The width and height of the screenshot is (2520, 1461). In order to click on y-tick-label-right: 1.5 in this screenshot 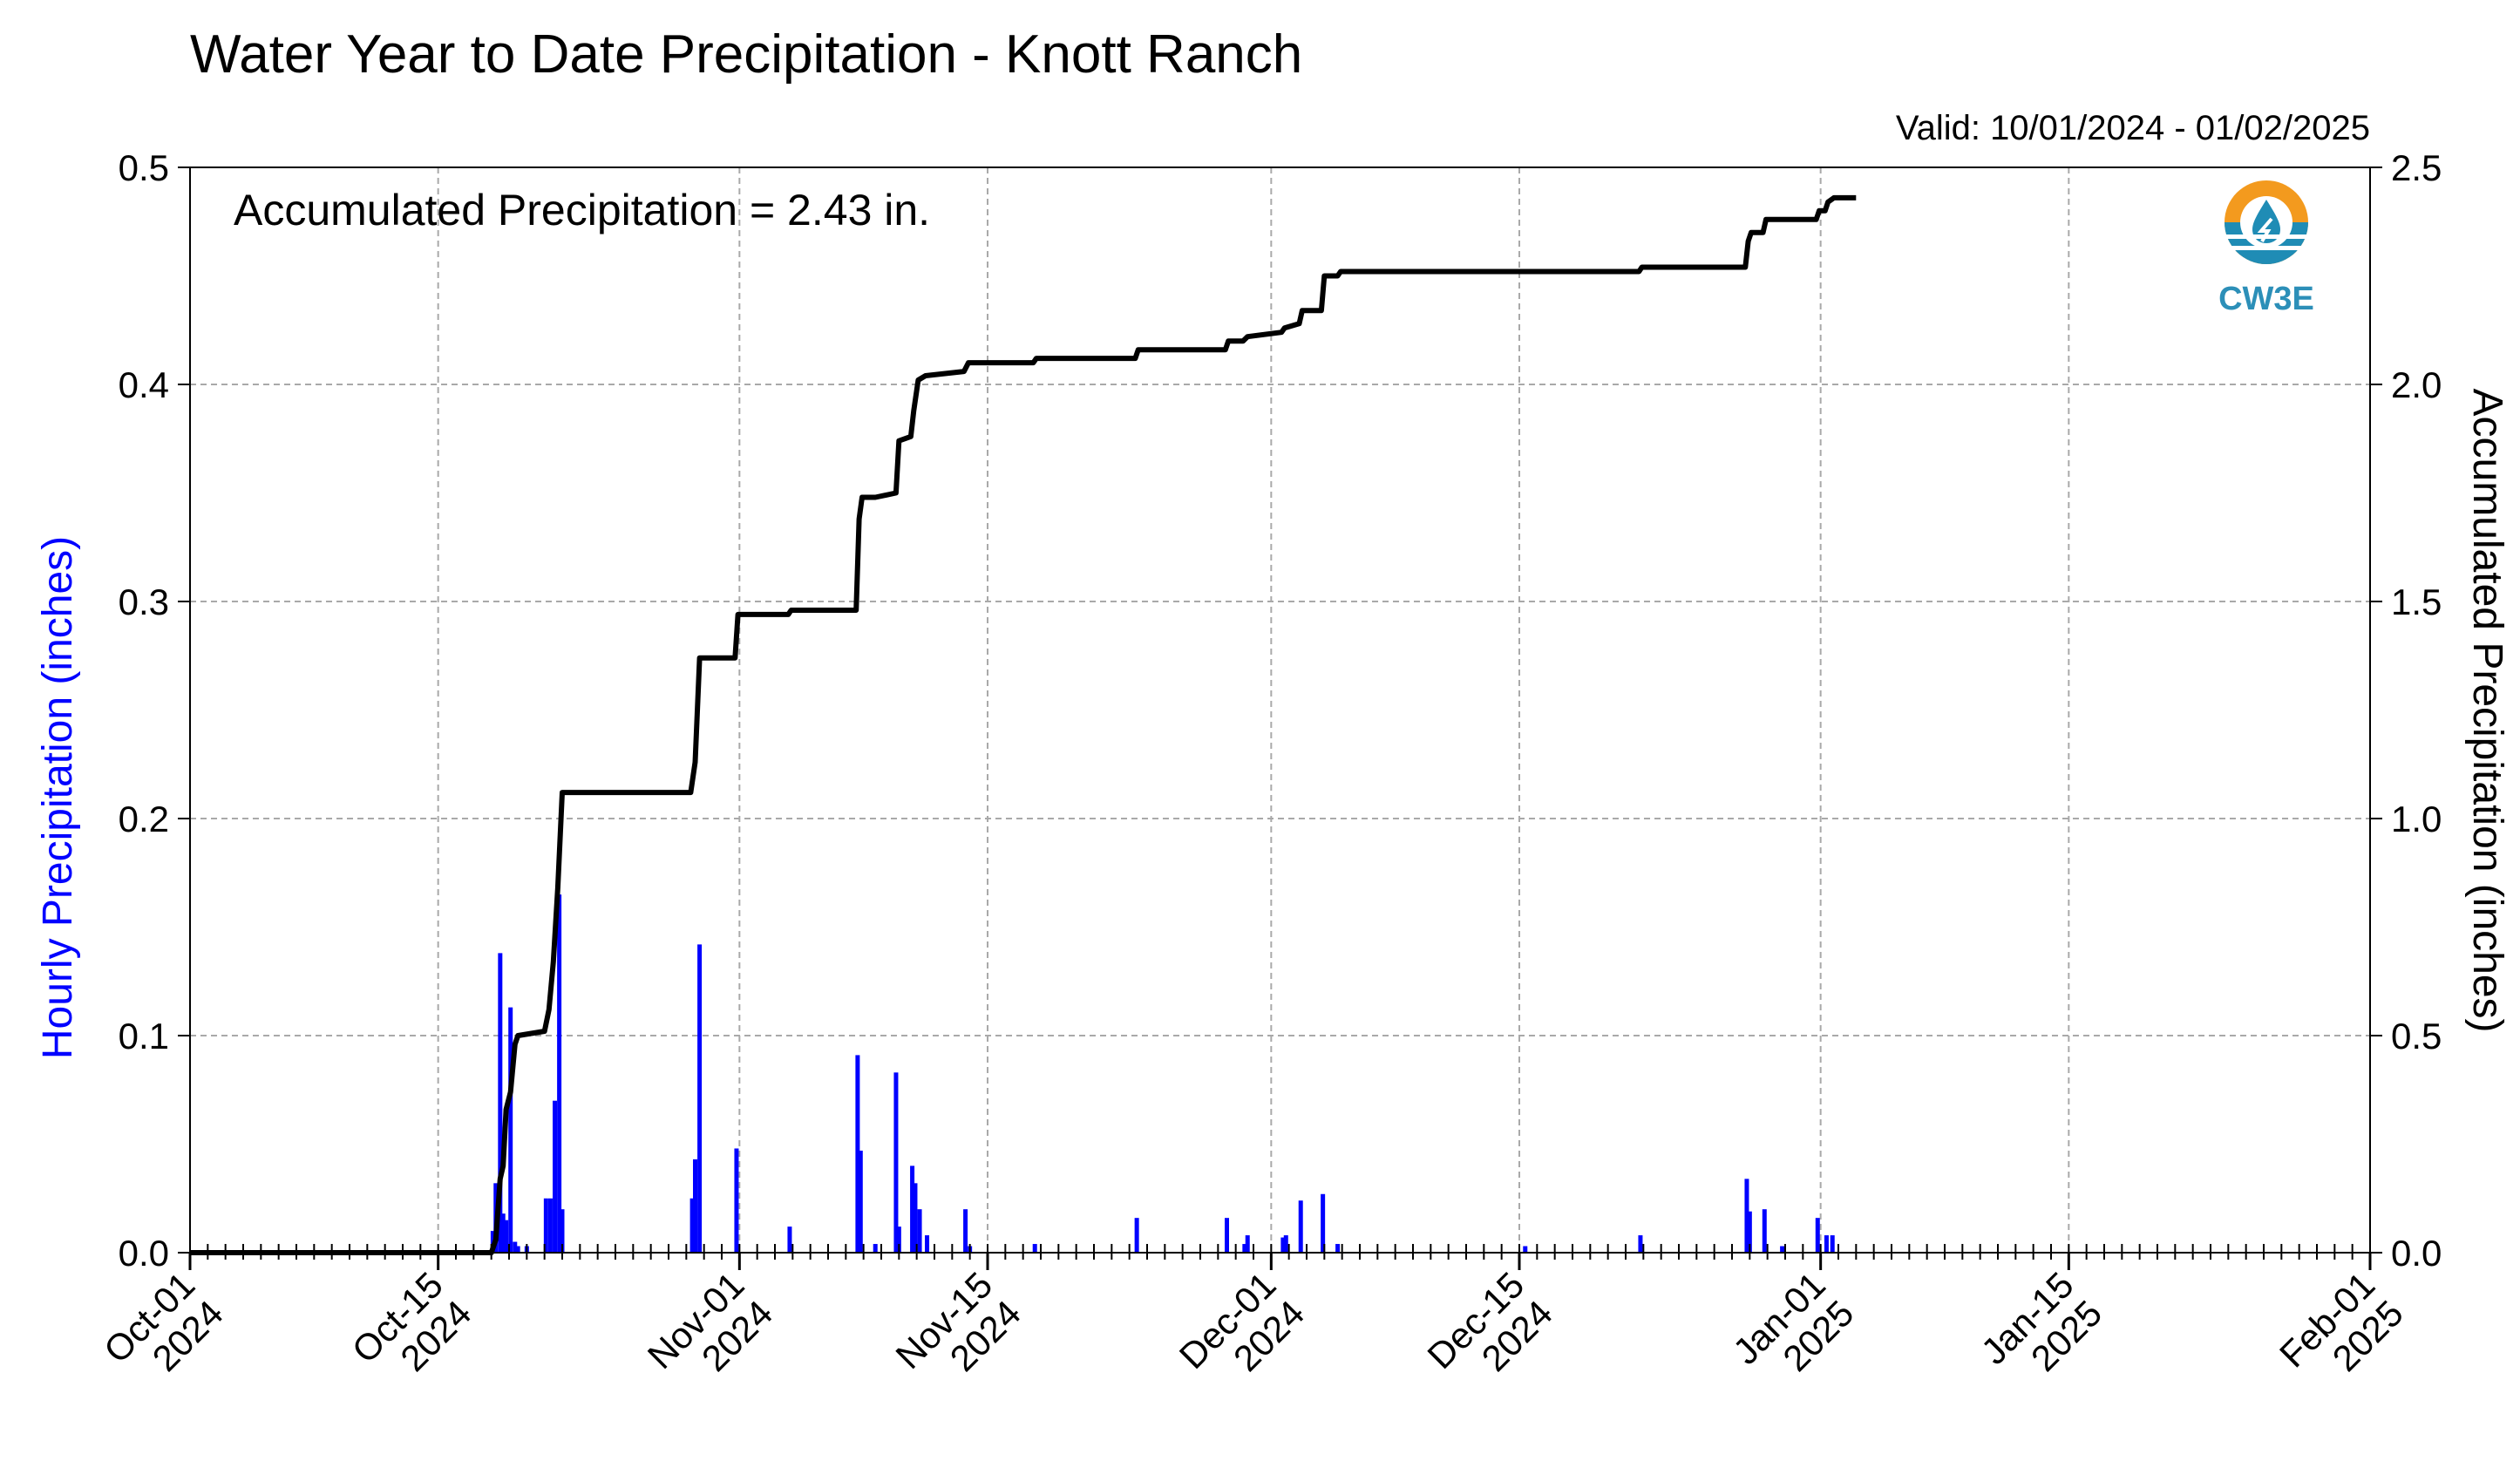, I will do `click(2416, 601)`.